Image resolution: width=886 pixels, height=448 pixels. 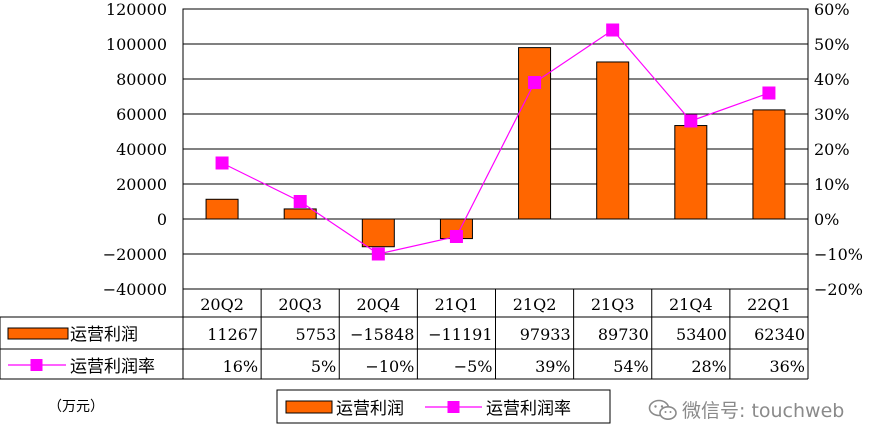 I want to click on table-value: −5%, so click(x=473, y=366).